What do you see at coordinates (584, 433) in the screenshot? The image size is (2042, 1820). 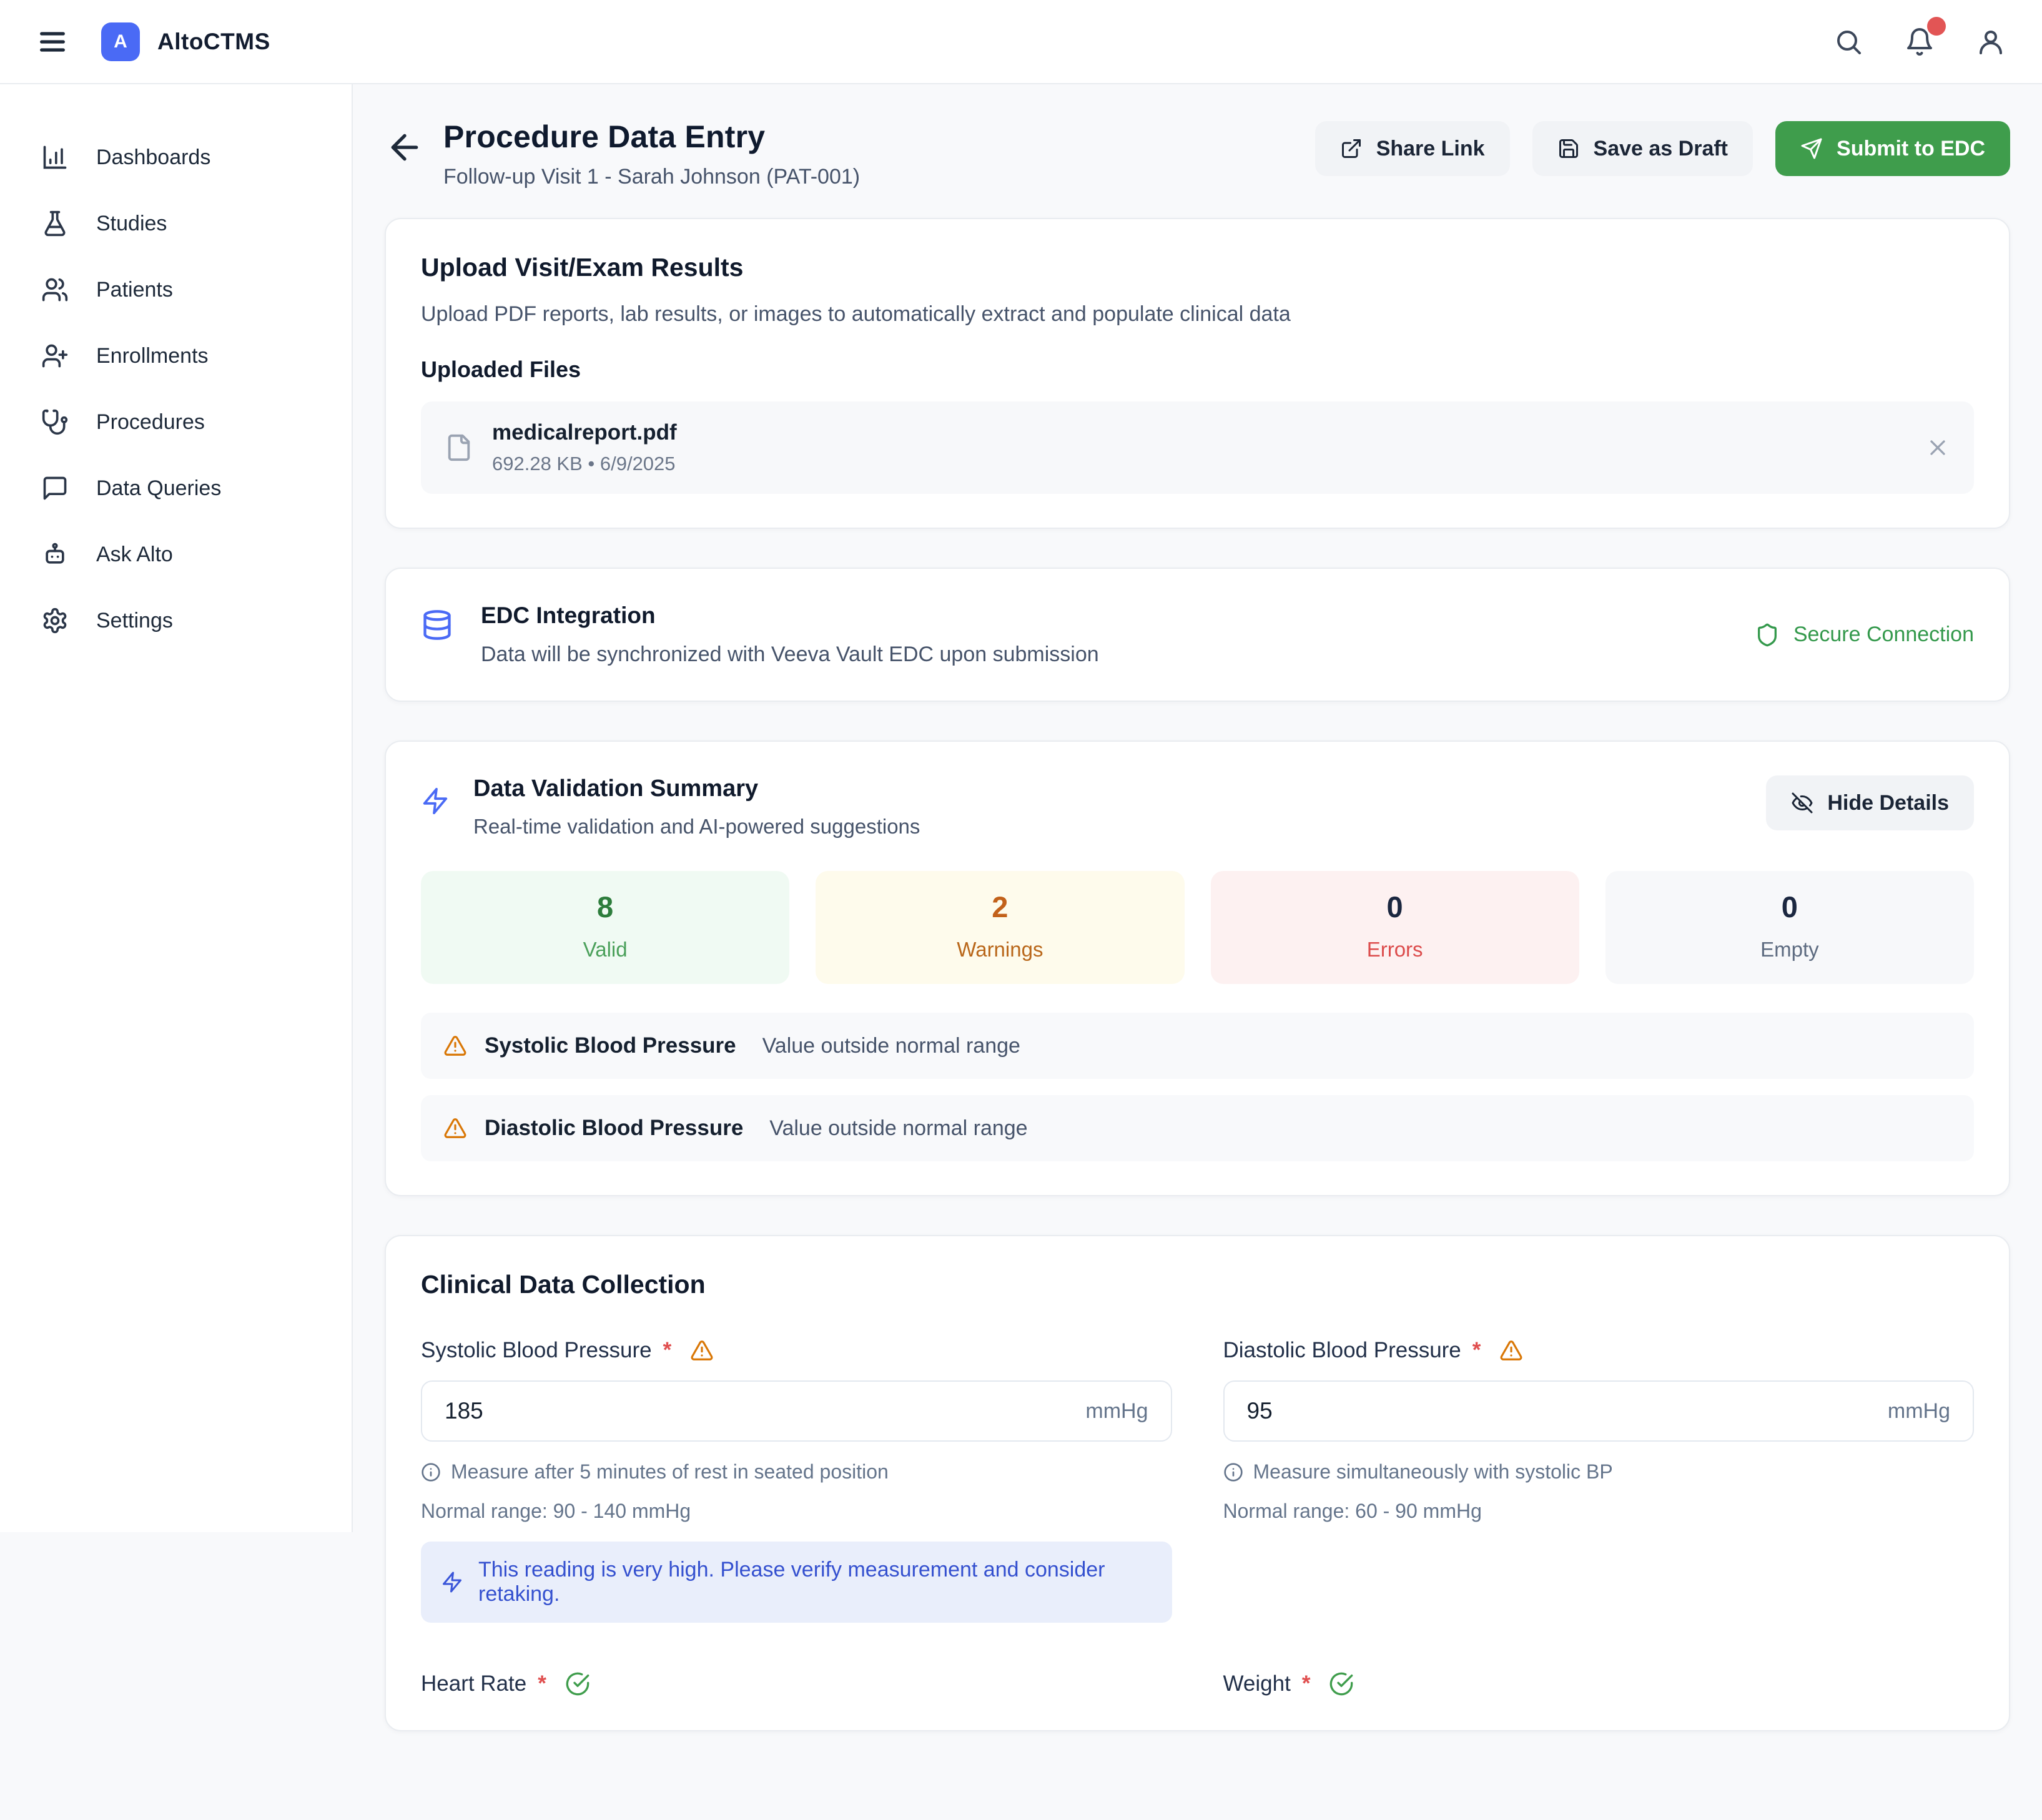 I see `file-name: medicalreport.pdf` at bounding box center [584, 433].